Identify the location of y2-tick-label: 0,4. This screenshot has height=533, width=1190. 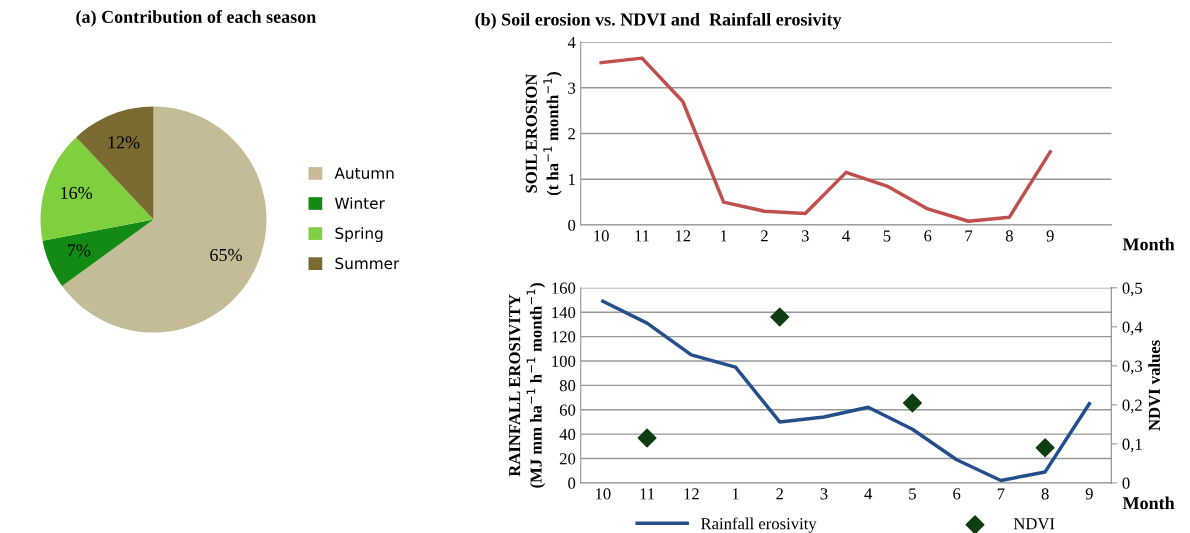
(1132, 328).